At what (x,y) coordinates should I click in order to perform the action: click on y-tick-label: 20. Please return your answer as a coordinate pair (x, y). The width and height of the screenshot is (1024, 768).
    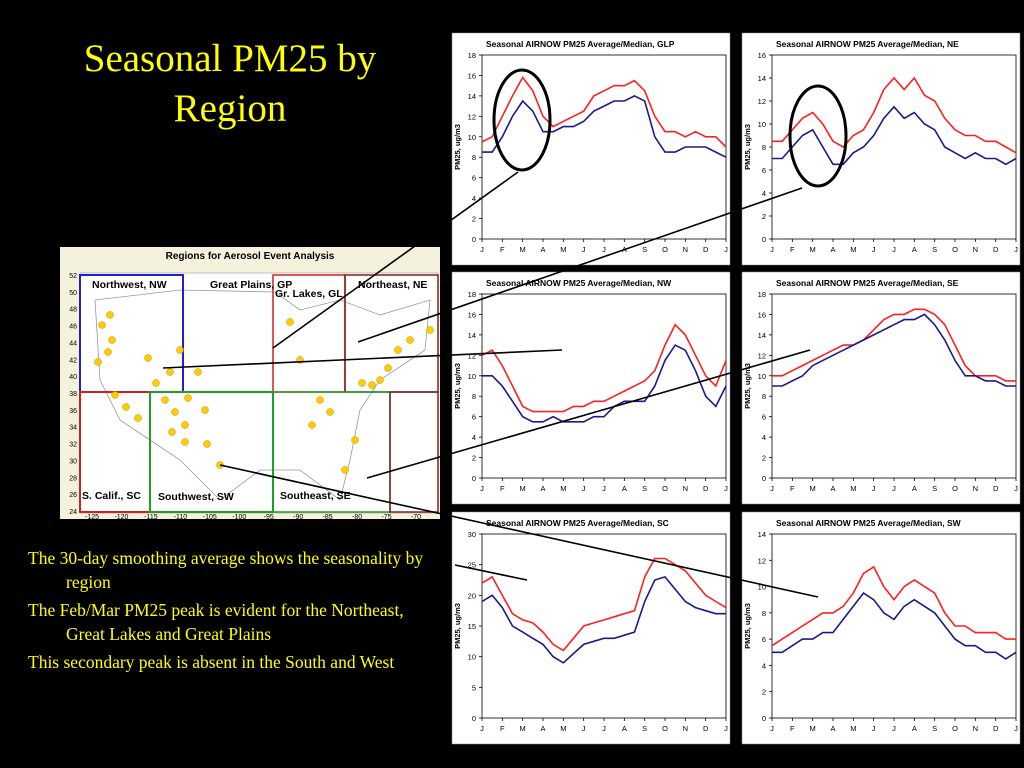
    Looking at the image, I should click on (472, 595).